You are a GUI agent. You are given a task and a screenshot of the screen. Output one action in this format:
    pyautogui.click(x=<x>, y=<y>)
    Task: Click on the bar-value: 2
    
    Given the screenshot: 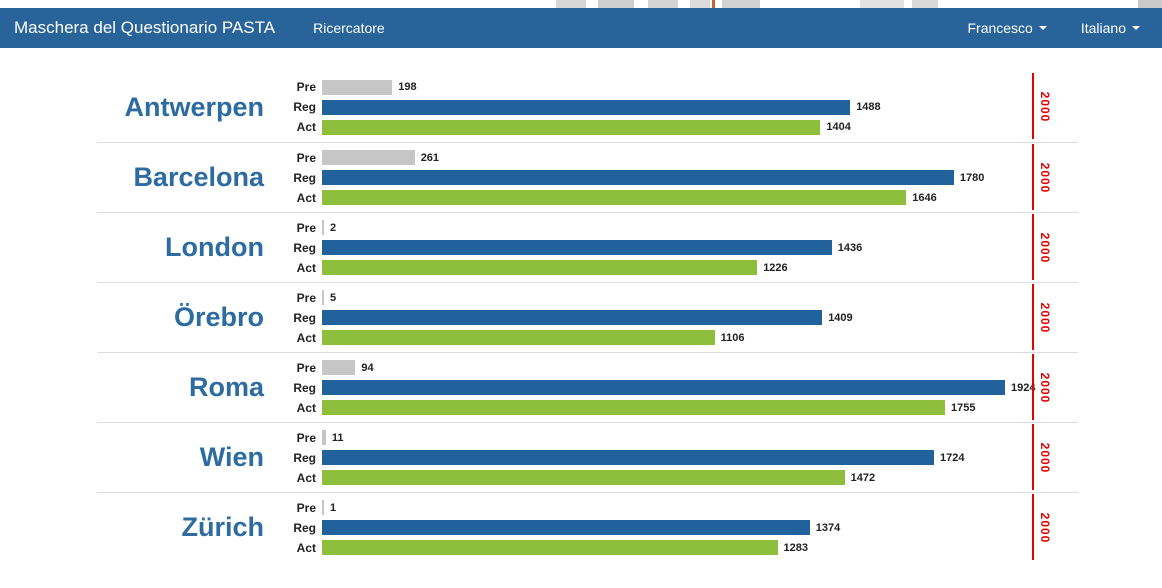 What is the action you would take?
    pyautogui.click(x=333, y=227)
    